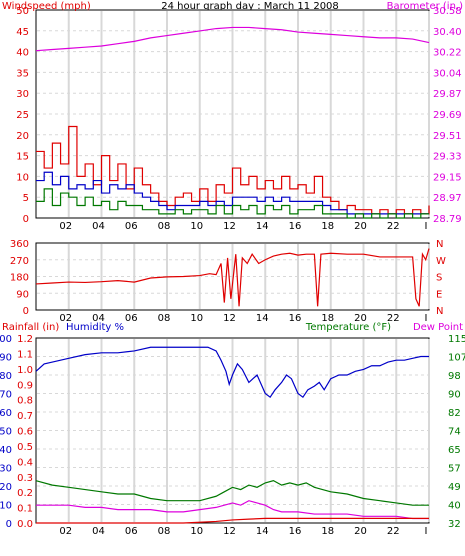 This screenshot has height=556, width=465. What do you see at coordinates (456, 358) in the screenshot?
I see `temp-y-tick: 107` at bounding box center [456, 358].